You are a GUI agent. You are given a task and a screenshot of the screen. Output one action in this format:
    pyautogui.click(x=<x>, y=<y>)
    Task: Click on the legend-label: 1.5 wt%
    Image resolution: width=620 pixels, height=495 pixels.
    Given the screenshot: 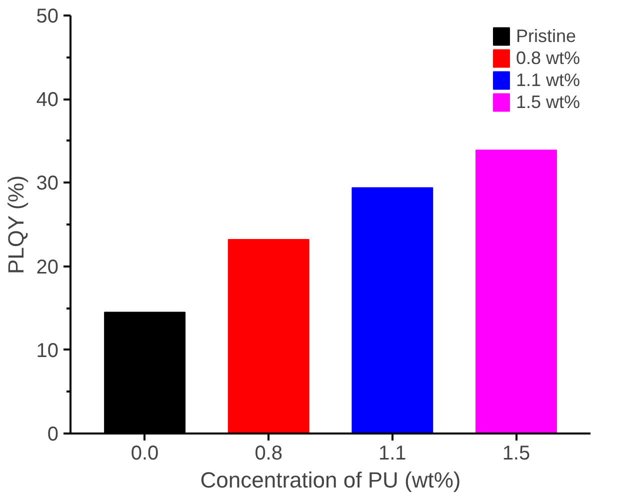 What is the action you would take?
    pyautogui.click(x=548, y=102)
    